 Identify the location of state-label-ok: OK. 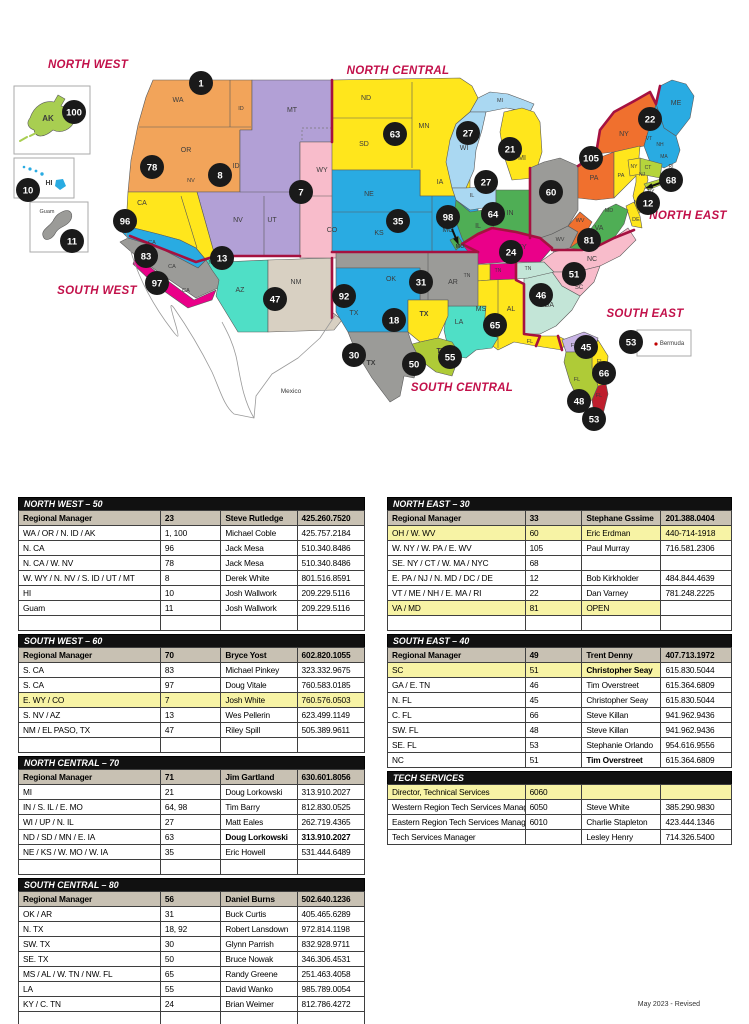
(391, 279).